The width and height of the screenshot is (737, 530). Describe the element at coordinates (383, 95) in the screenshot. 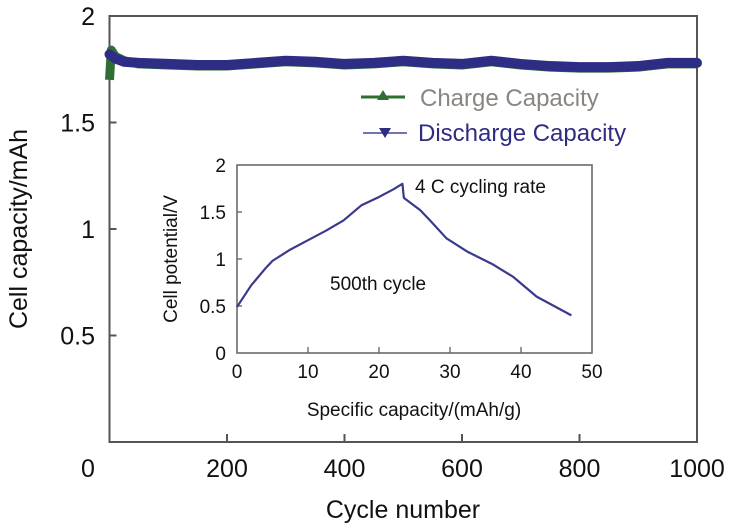

I see `triangle-up-icon` at that location.